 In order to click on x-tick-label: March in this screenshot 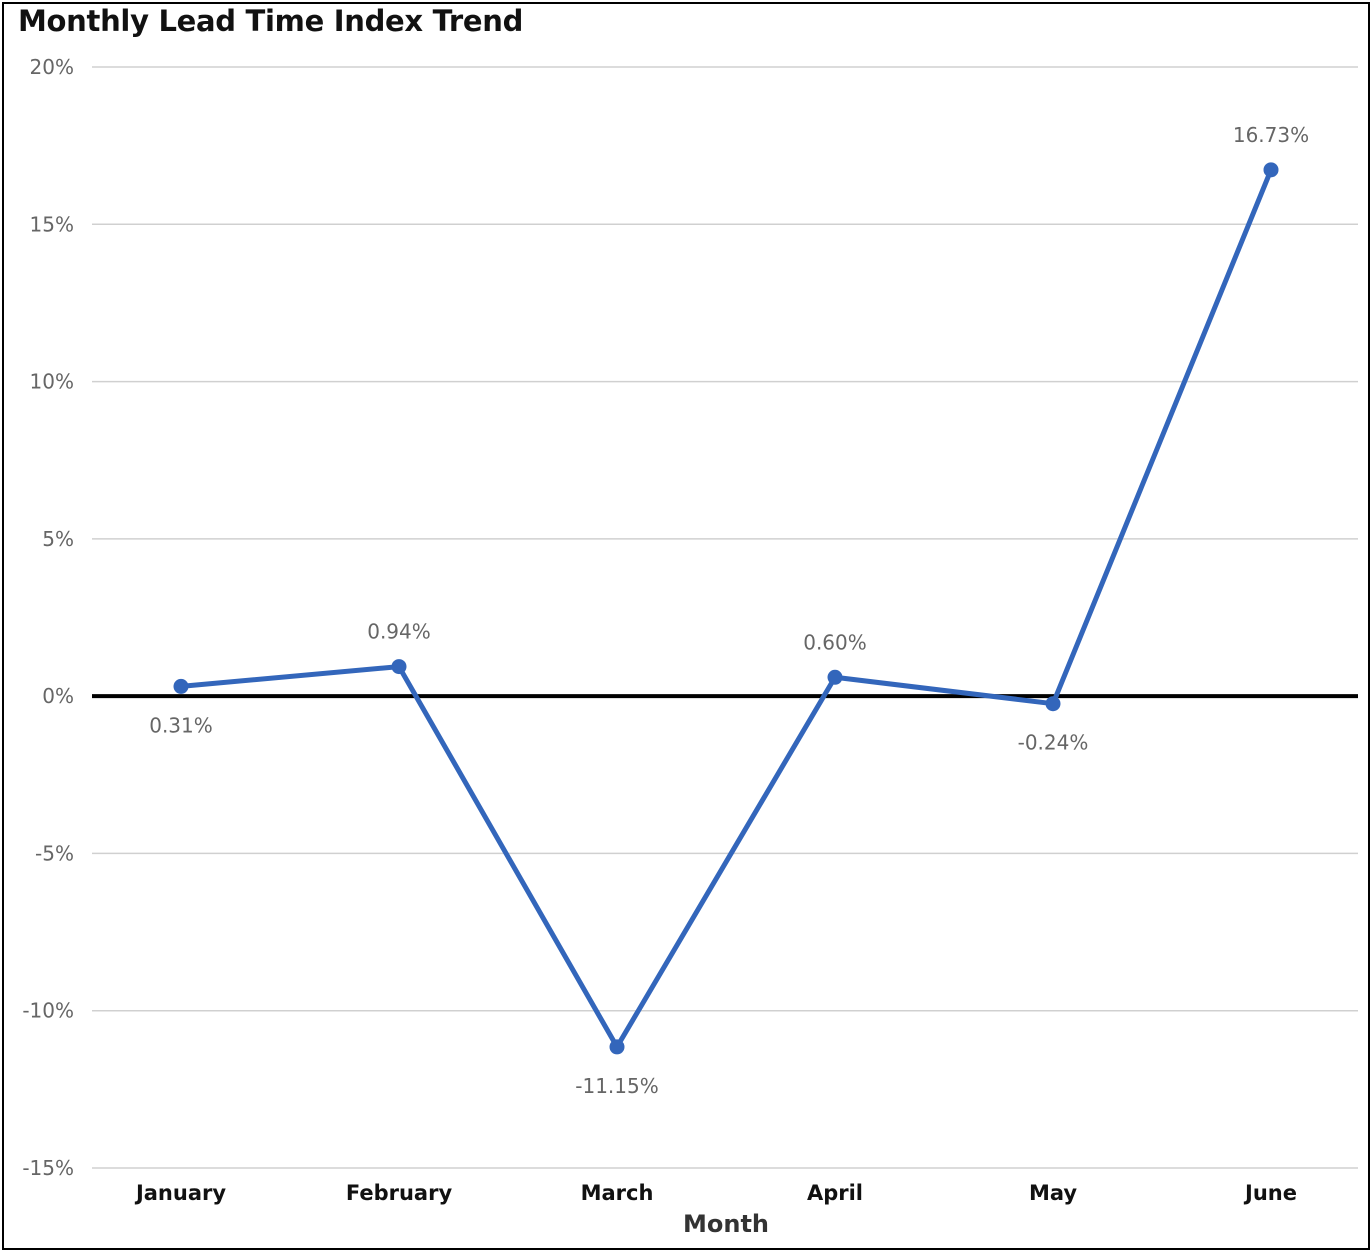, I will do `click(617, 1193)`.